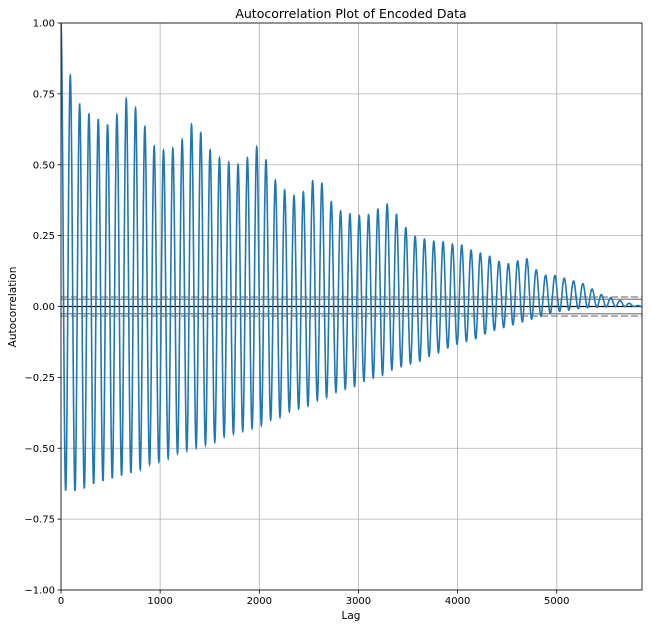 The height and width of the screenshot is (628, 653). Describe the element at coordinates (44, 236) in the screenshot. I see `y-tick-label: 0.25` at that location.